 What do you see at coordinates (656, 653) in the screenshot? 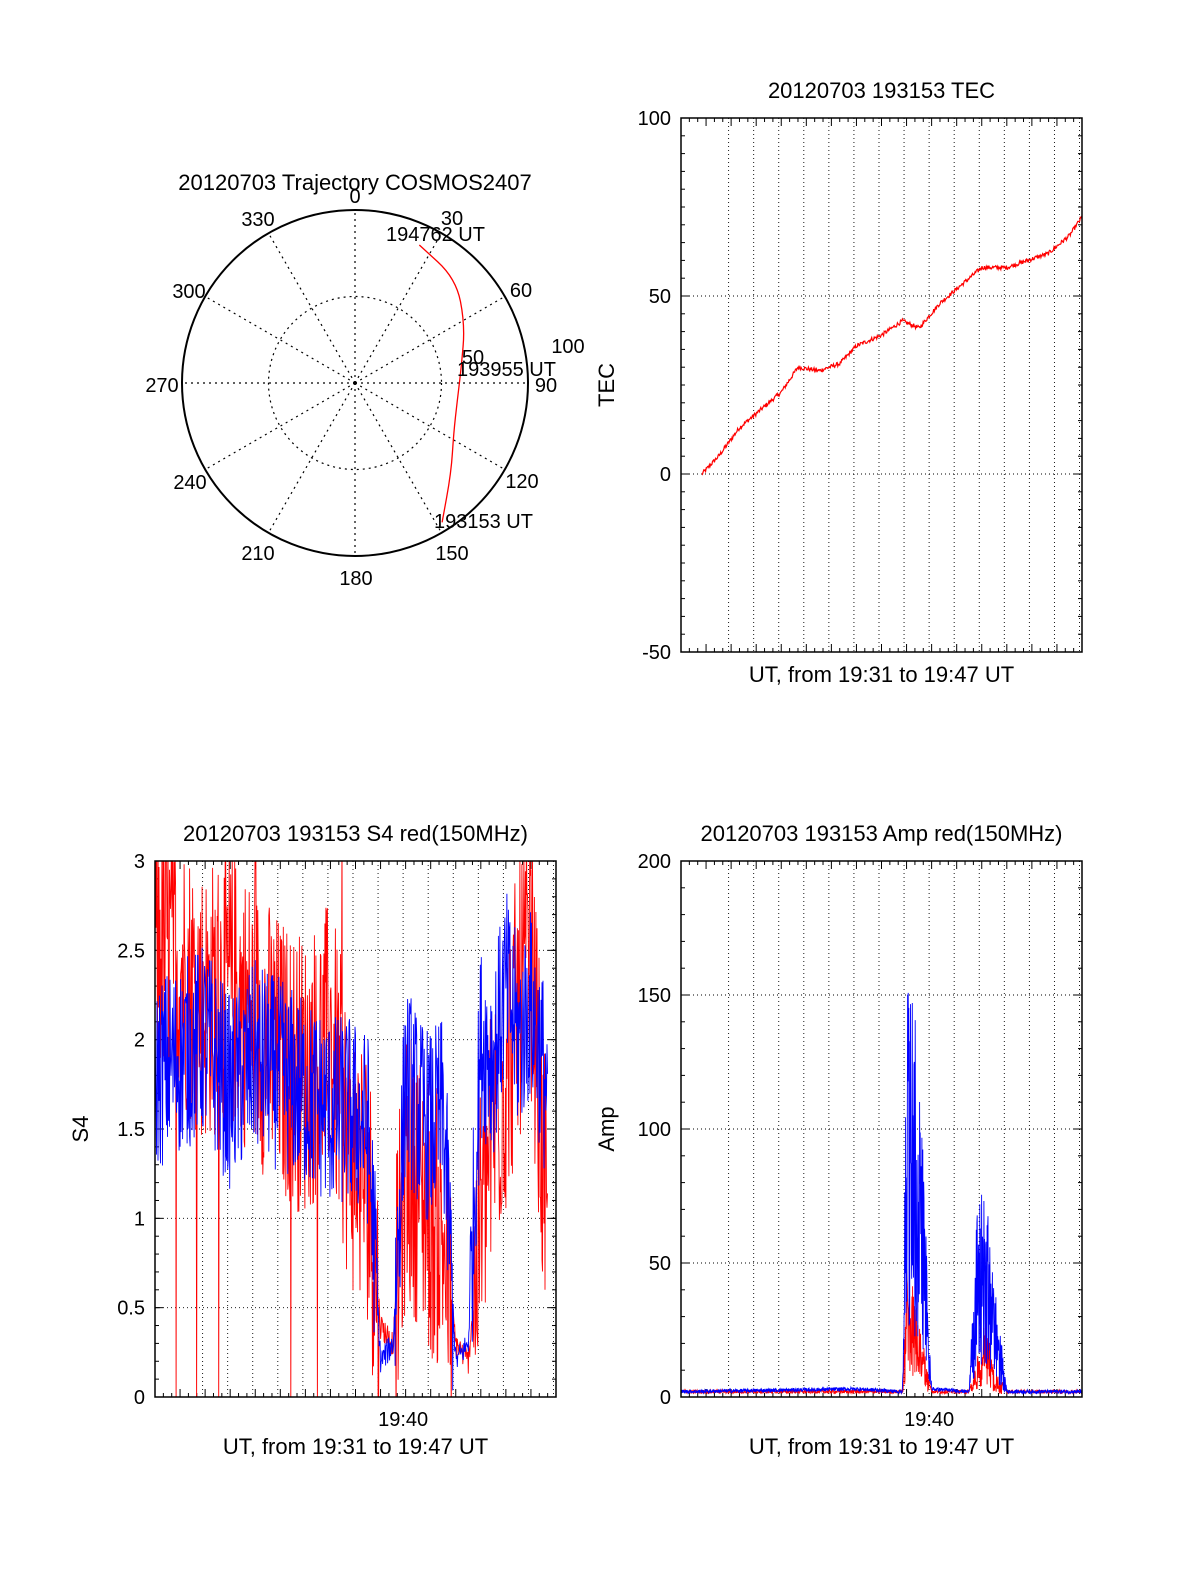
I see `y-tick-label: -50` at bounding box center [656, 653].